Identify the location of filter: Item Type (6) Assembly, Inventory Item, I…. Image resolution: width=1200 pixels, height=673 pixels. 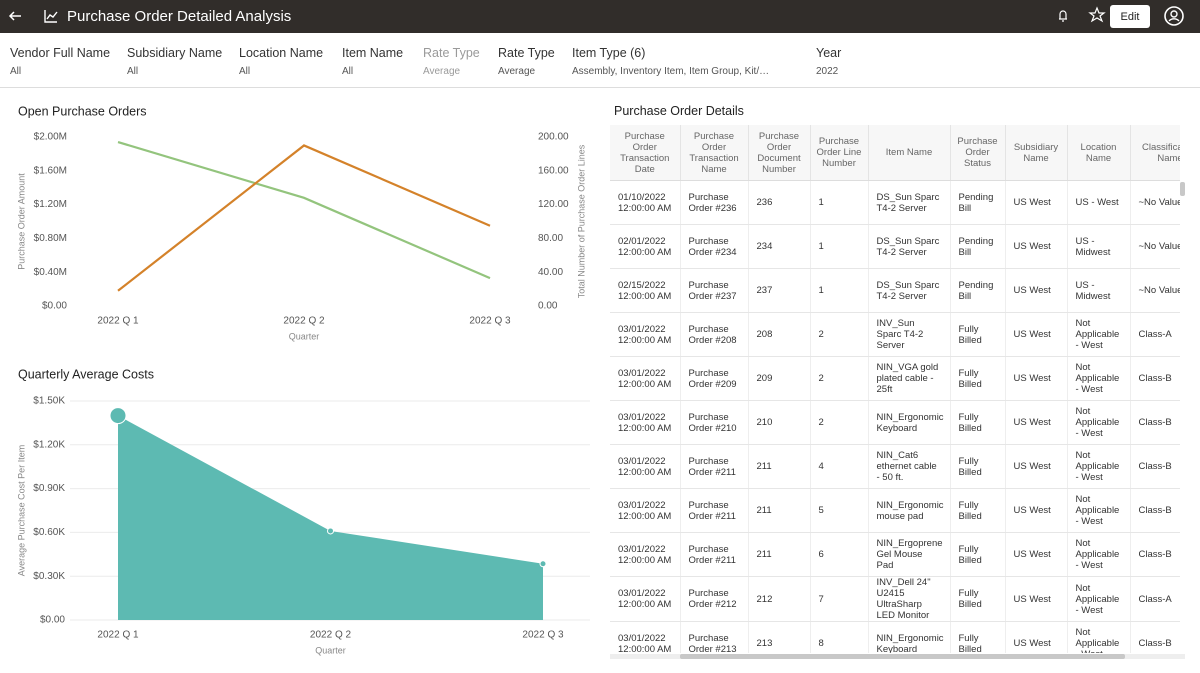
(670, 61).